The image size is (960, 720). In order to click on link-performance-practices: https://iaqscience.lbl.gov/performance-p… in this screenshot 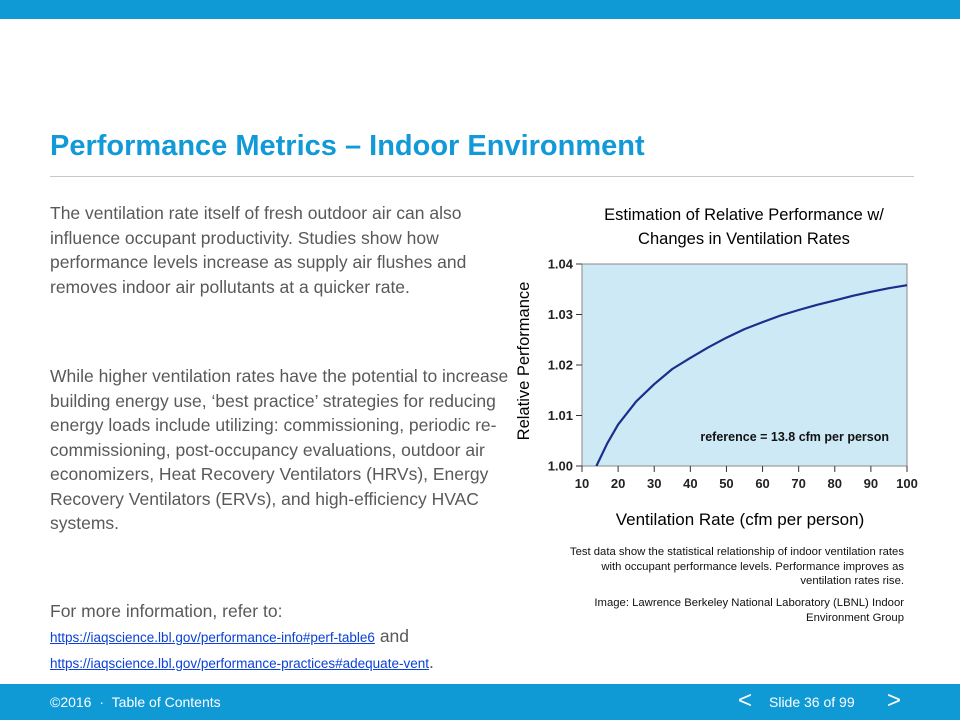, I will do `click(239, 663)`.